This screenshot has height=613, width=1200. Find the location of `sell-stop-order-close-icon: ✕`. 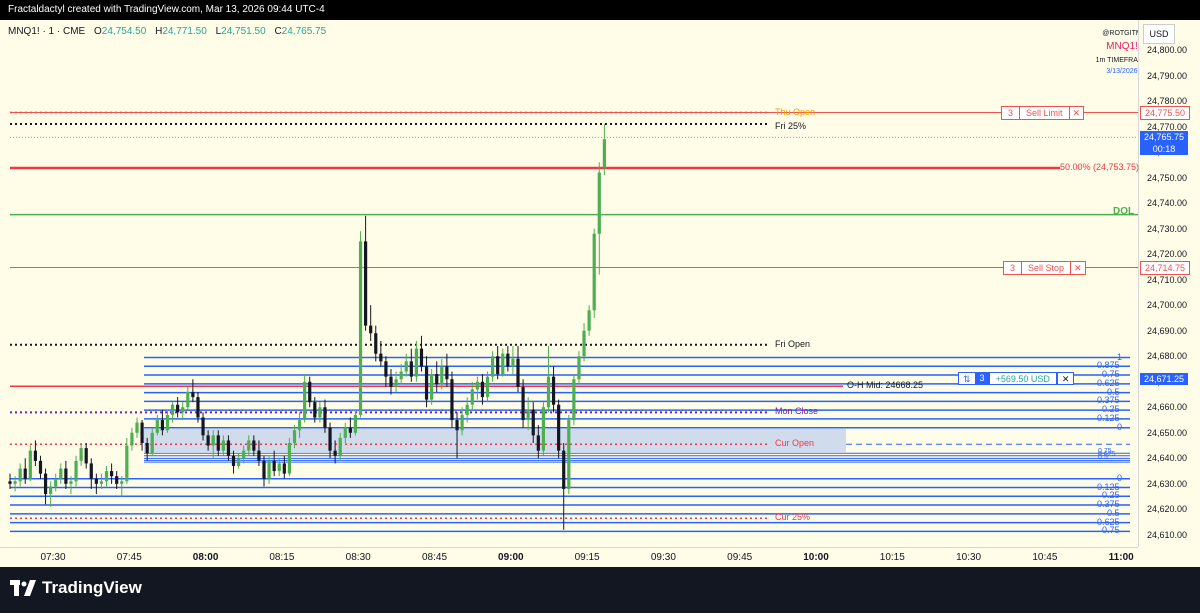

sell-stop-order-close-icon: ✕ is located at coordinates (1077, 267).